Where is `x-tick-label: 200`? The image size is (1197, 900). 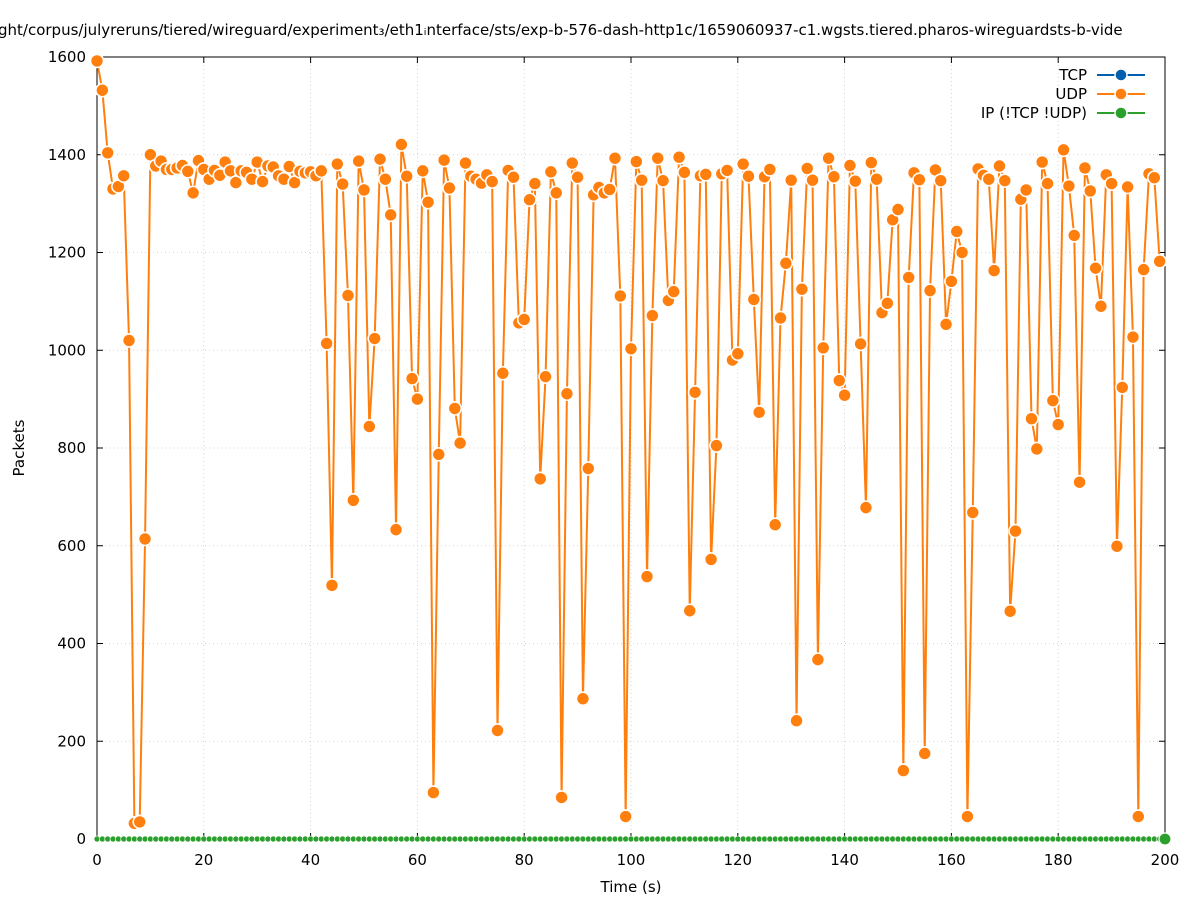
x-tick-label: 200 is located at coordinates (1165, 860).